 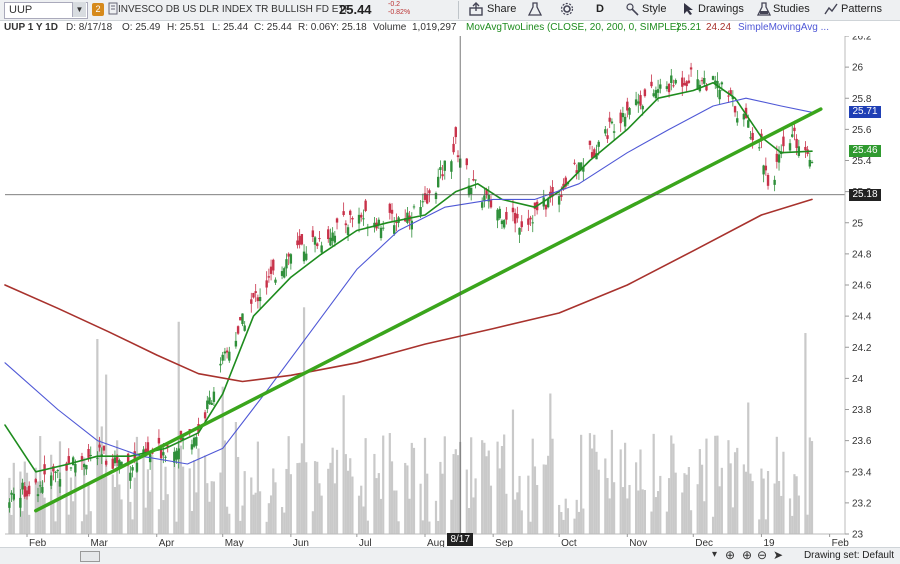 What do you see at coordinates (46, 10) in the screenshot?
I see `symbol-input: UUP` at bounding box center [46, 10].